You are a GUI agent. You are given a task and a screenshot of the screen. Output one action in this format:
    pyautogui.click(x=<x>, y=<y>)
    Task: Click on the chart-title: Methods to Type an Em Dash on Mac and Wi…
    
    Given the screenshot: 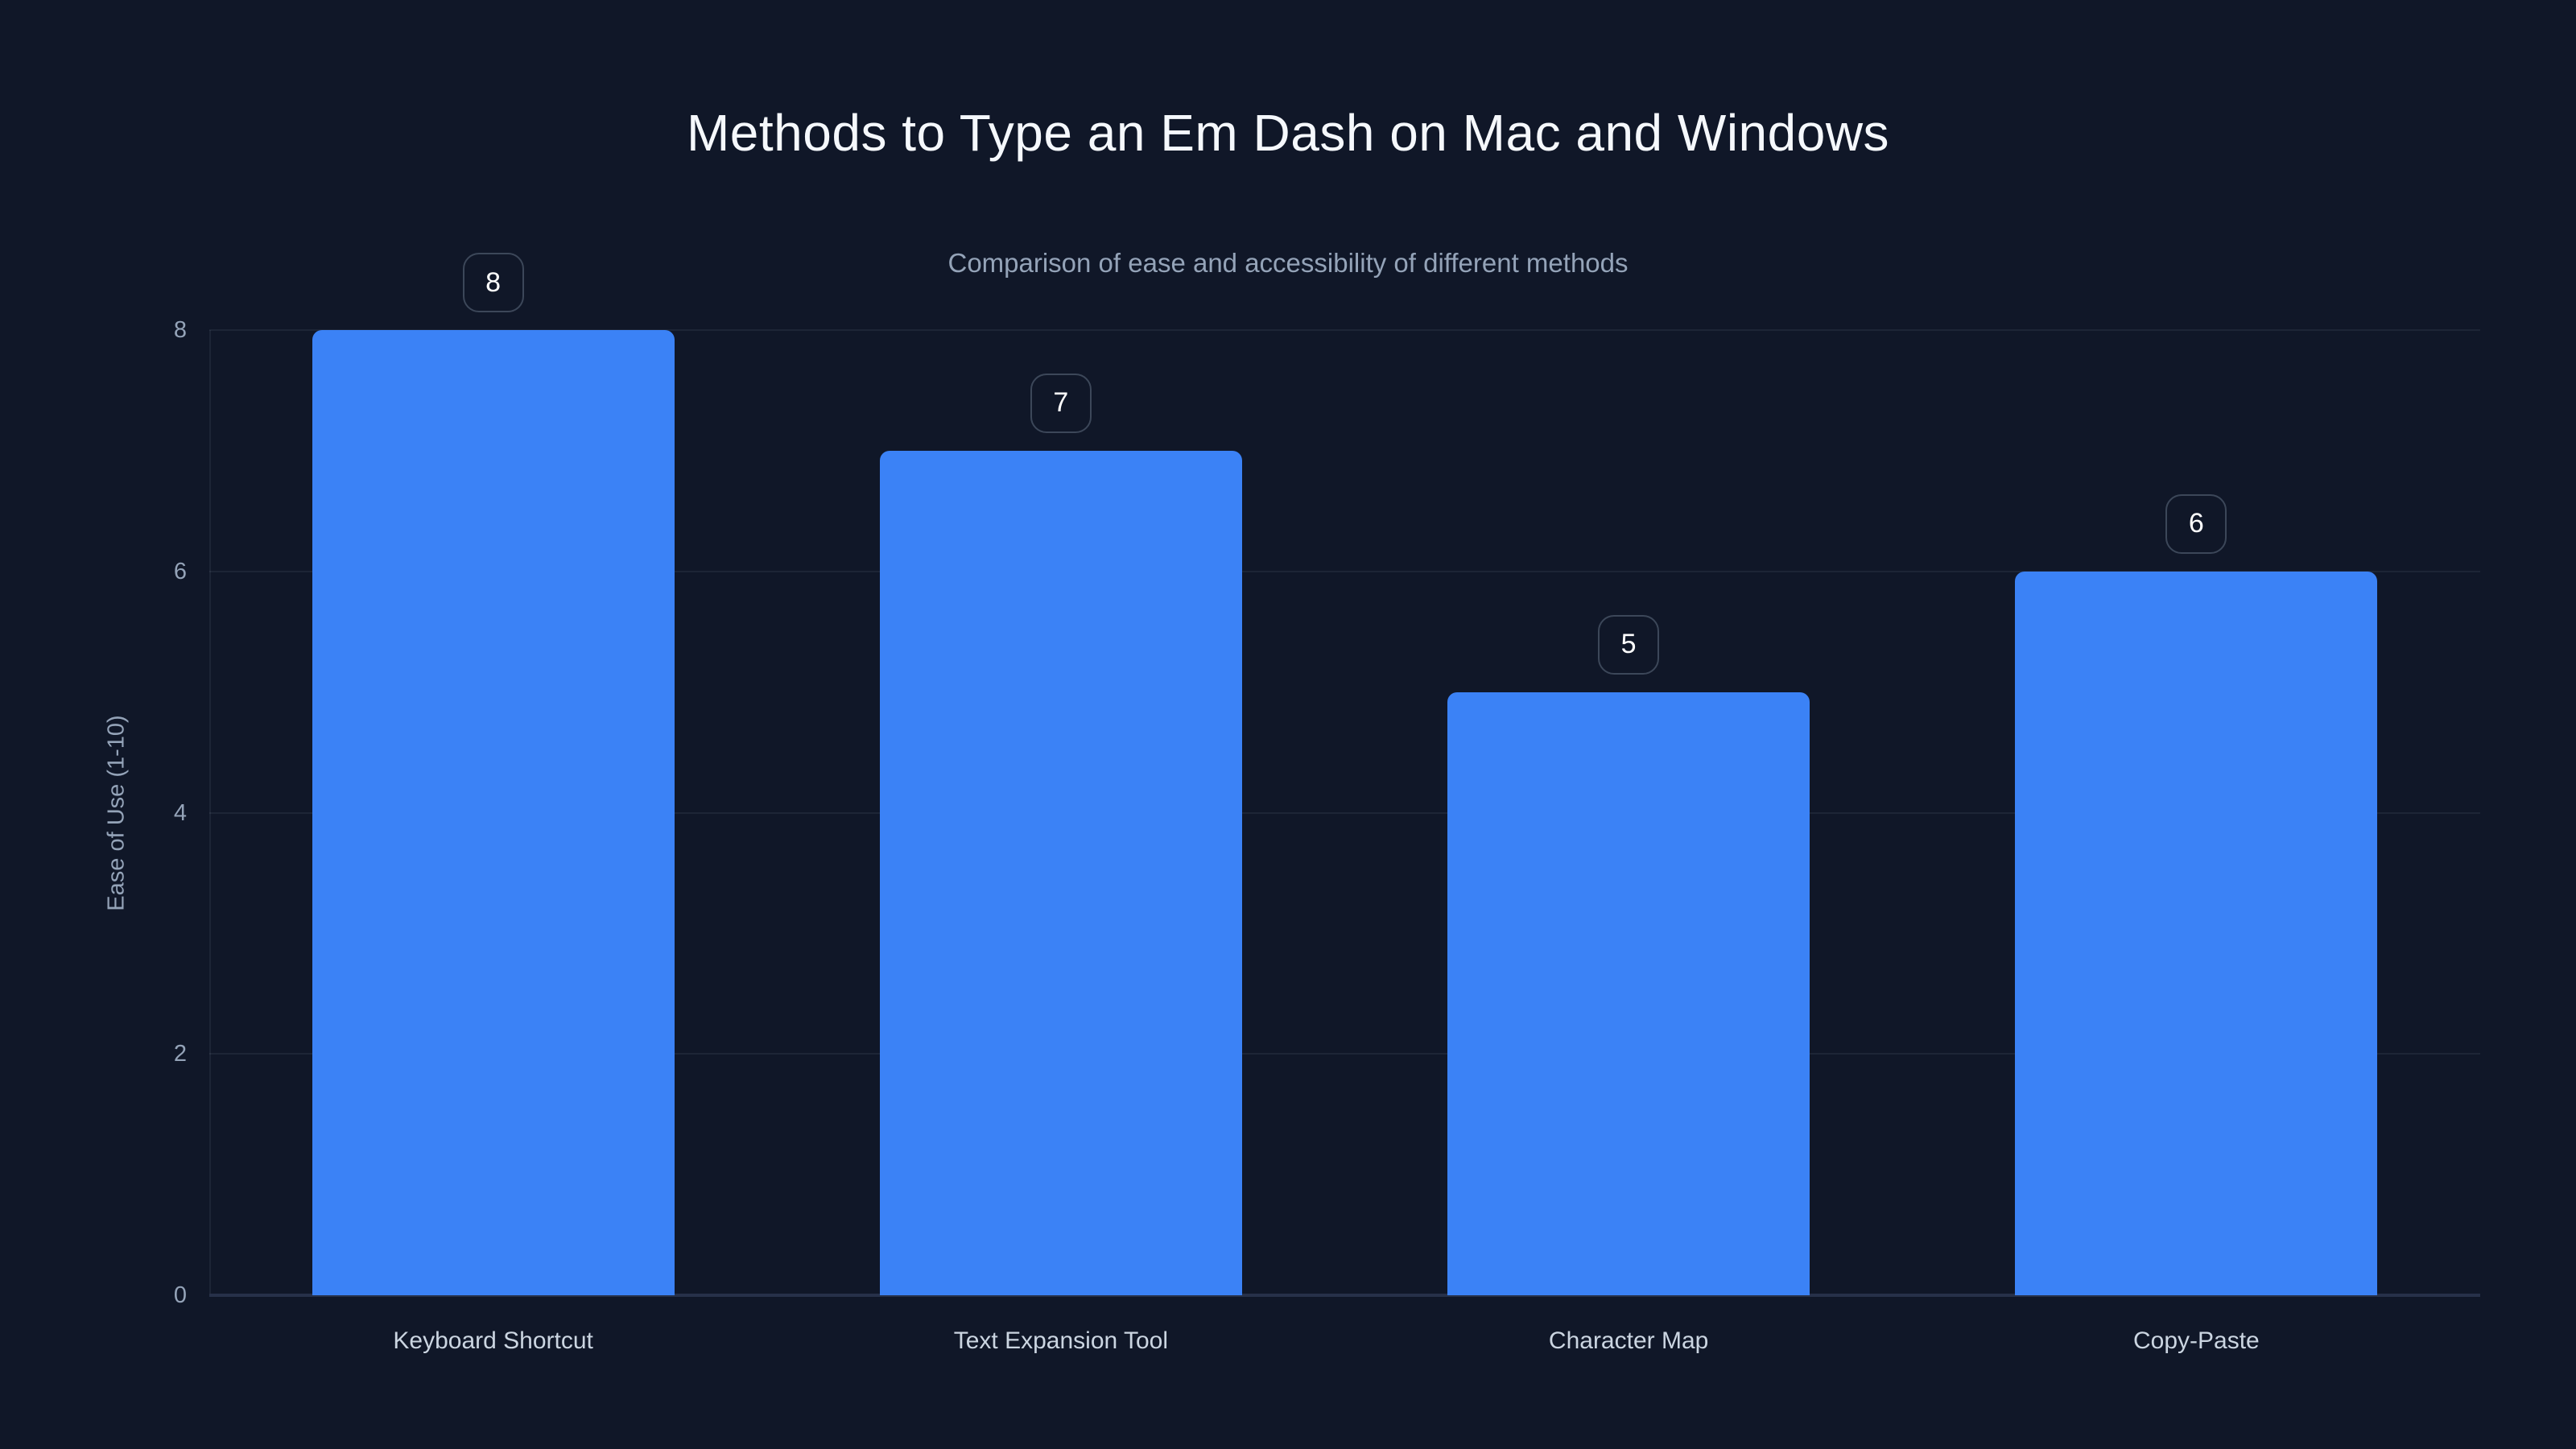 What is the action you would take?
    pyautogui.click(x=1288, y=133)
    